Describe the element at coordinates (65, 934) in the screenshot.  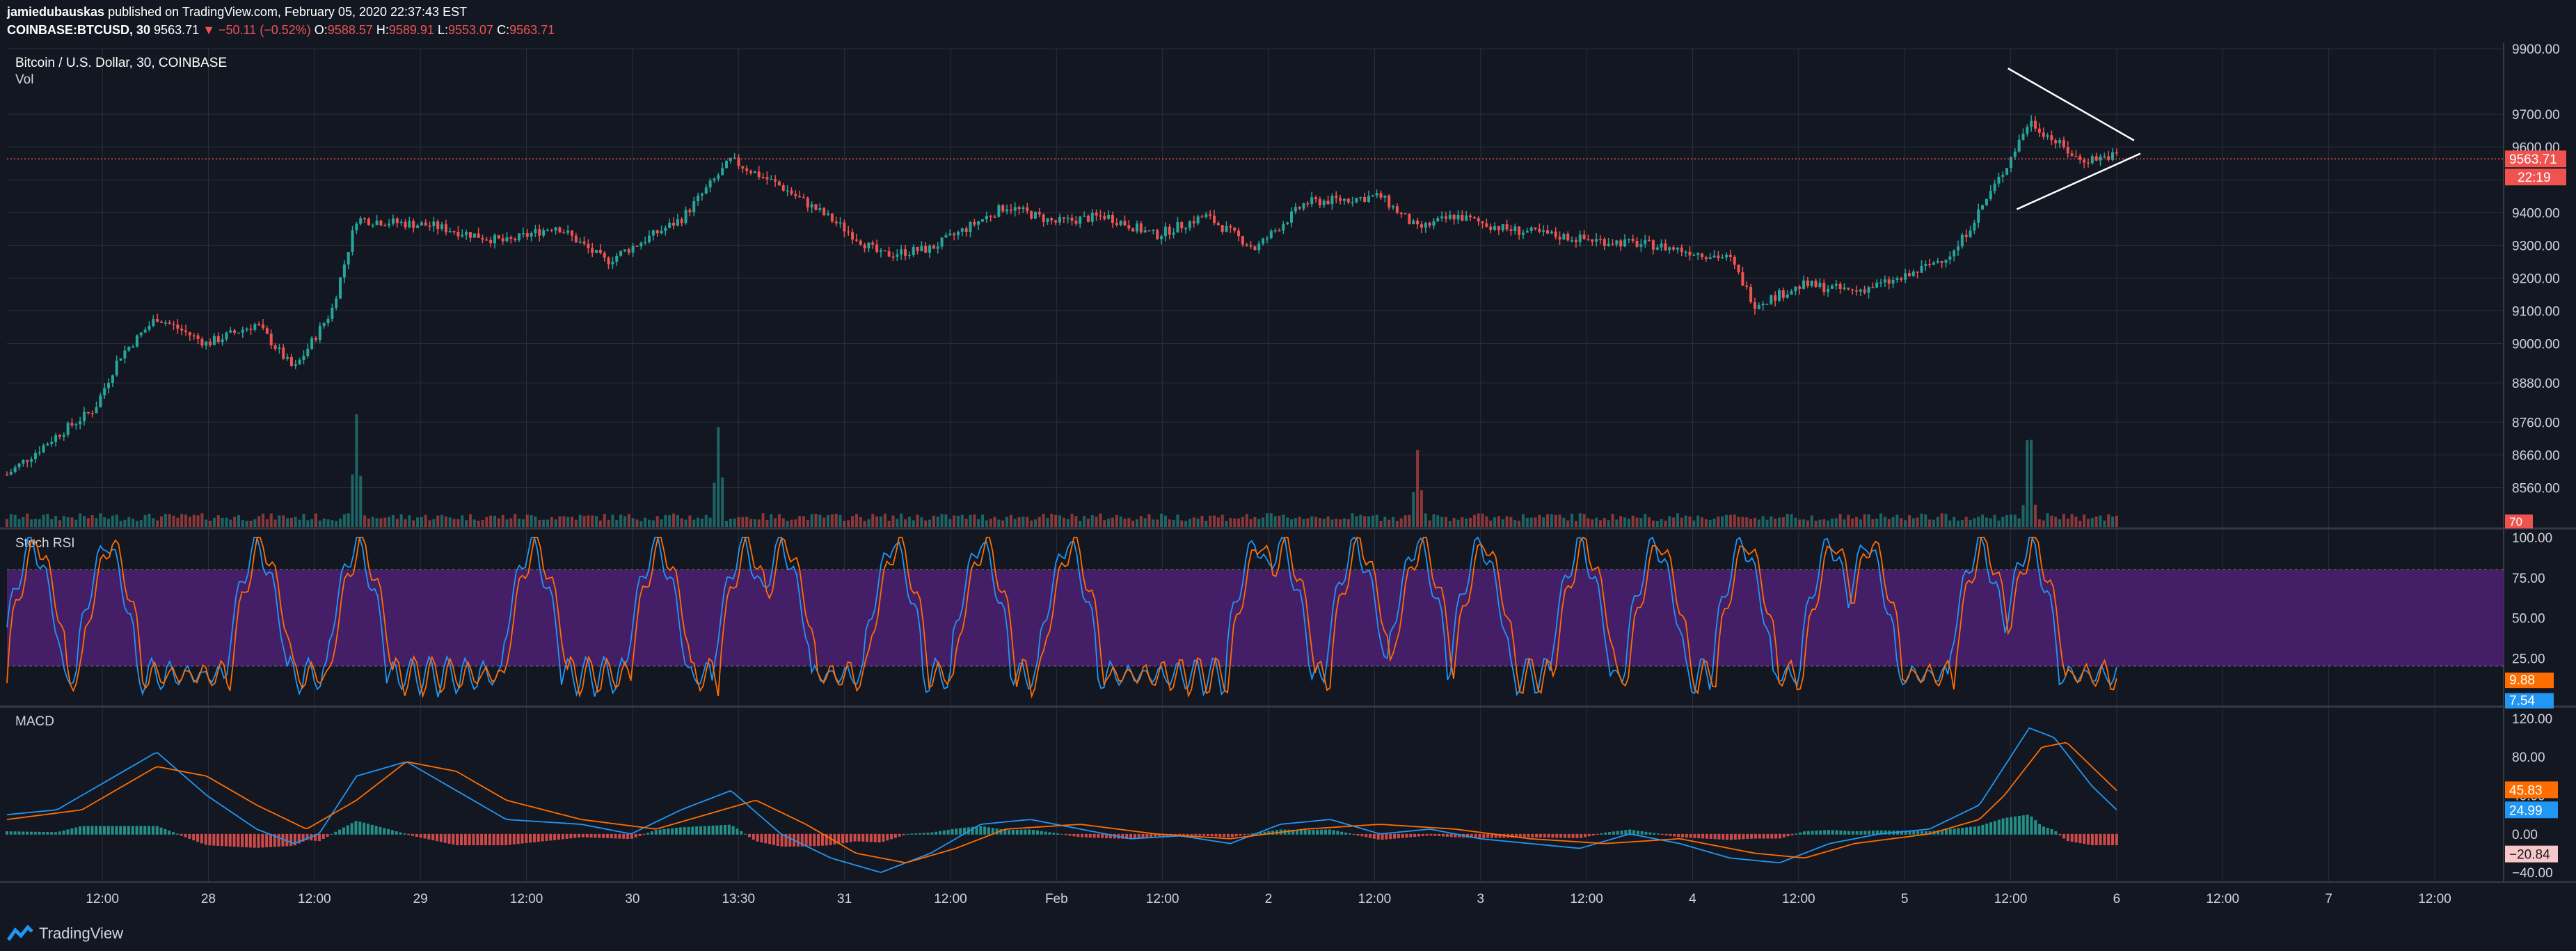
I see `tradingview-footer: TradingView` at that location.